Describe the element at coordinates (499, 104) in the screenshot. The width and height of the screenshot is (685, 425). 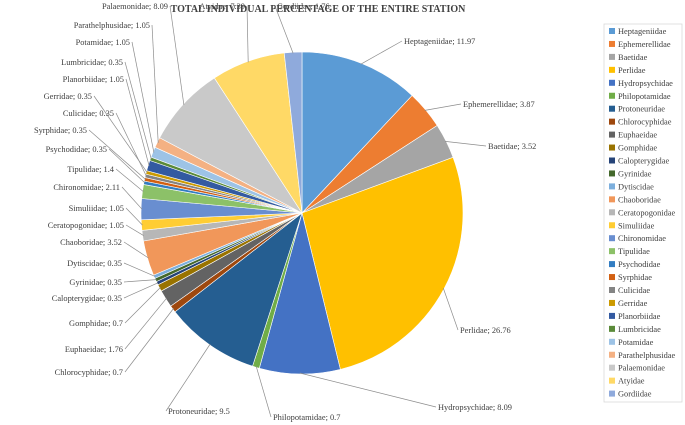
I see `data-label-ephemerellidae: Ephemerellidae; 3.87` at that location.